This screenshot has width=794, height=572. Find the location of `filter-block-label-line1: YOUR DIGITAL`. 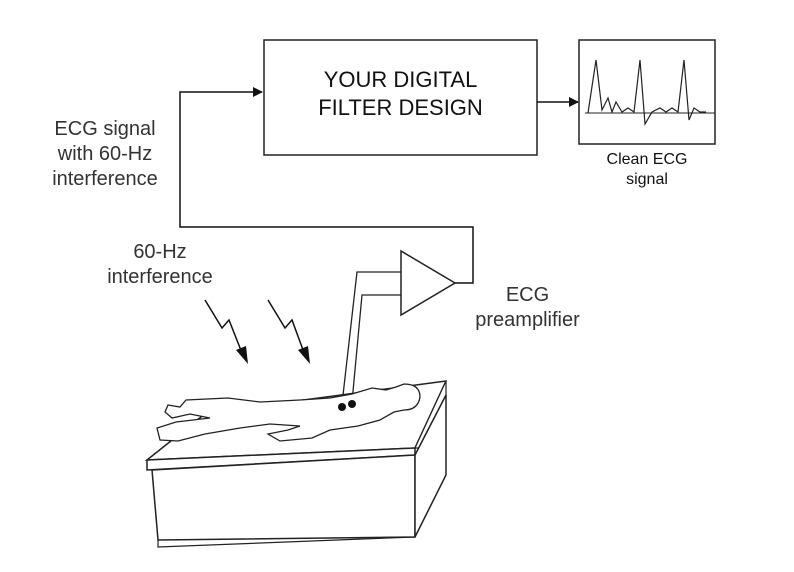

filter-block-label-line1: YOUR DIGITAL is located at coordinates (400, 79).